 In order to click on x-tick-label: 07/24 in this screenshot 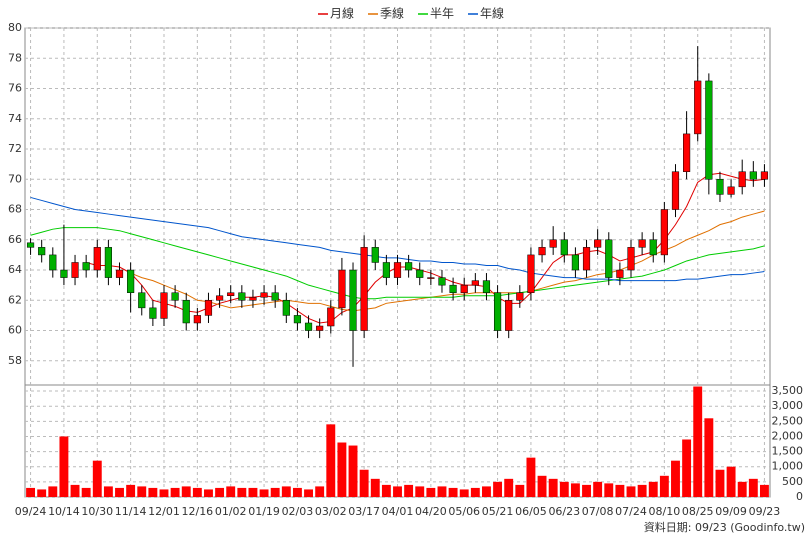, I will do `click(631, 511)`.